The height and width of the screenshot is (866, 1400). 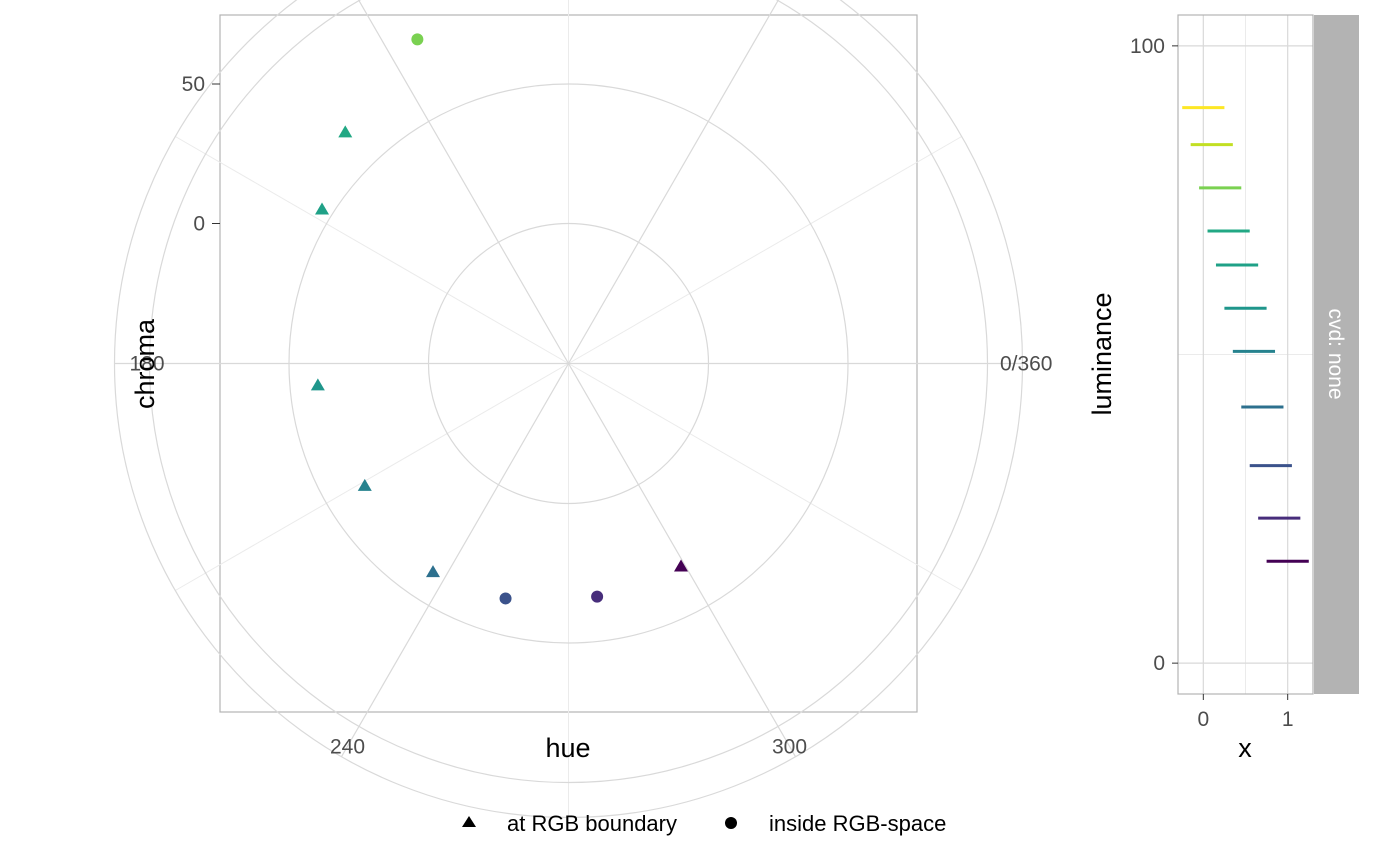 I want to click on luminance-panel-border, so click(x=1245, y=354).